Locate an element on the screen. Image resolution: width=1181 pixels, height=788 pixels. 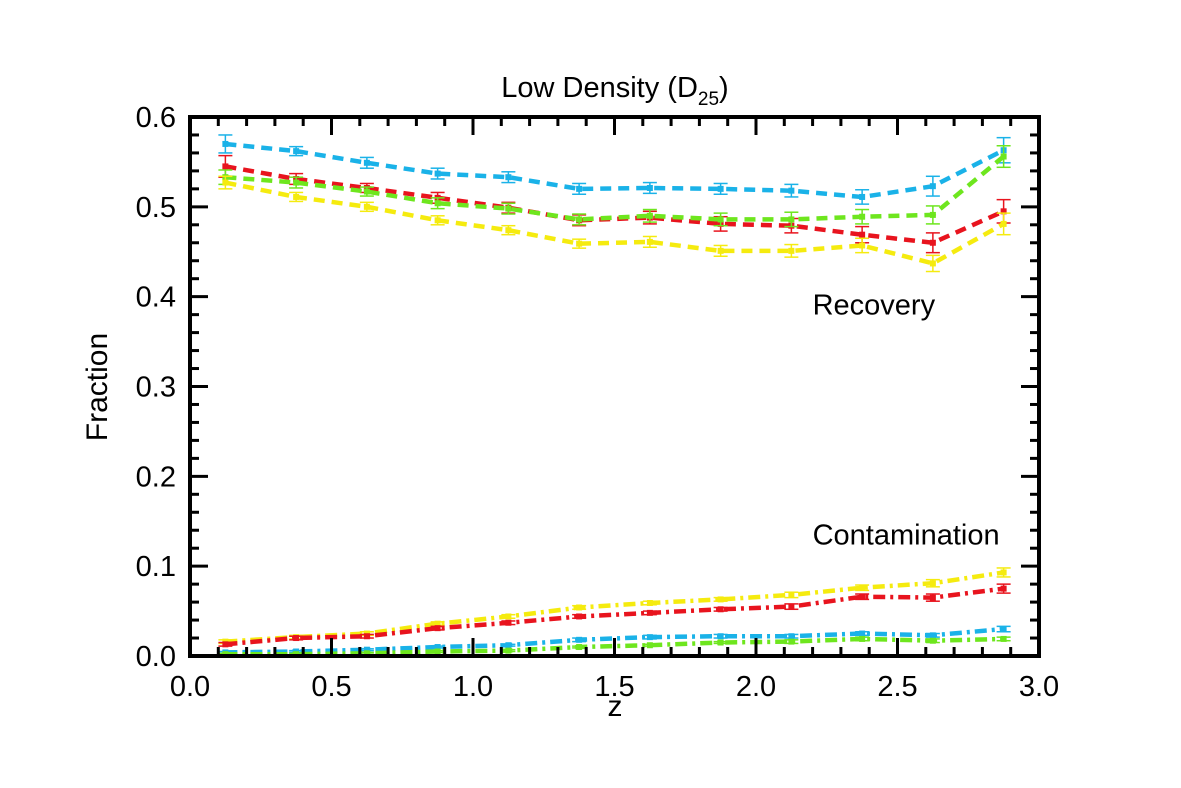
y-tick-label: 0.3 is located at coordinates (156, 388).